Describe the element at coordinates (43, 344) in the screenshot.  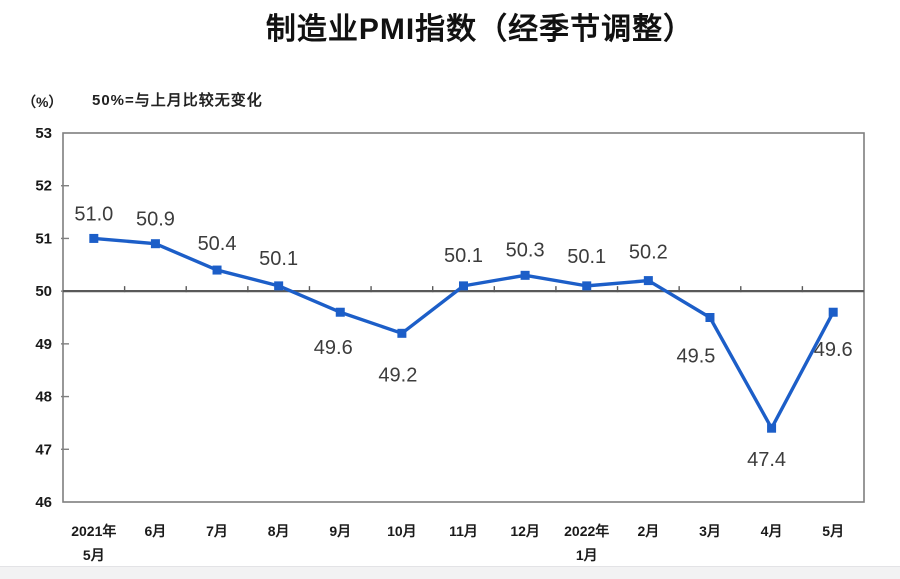
I see `y-axis-label: 49` at that location.